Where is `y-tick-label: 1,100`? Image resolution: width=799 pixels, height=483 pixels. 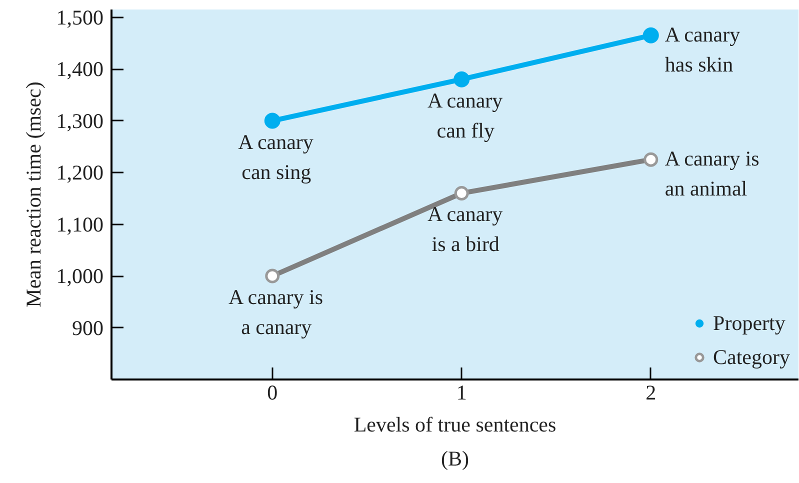 y-tick-label: 1,100 is located at coordinates (80, 224).